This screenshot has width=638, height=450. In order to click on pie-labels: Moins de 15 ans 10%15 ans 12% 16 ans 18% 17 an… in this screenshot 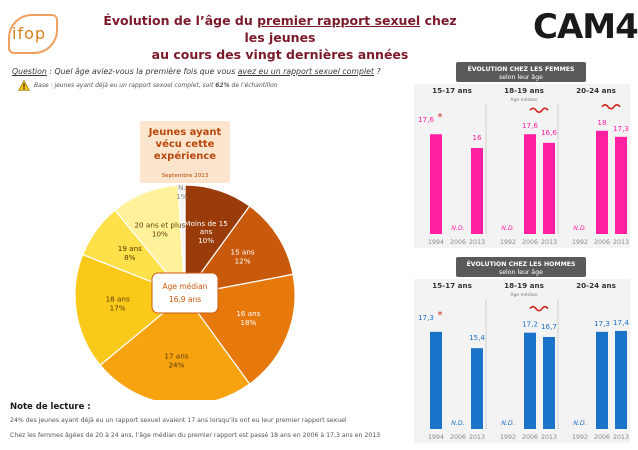, I will do `click(183, 276)`.